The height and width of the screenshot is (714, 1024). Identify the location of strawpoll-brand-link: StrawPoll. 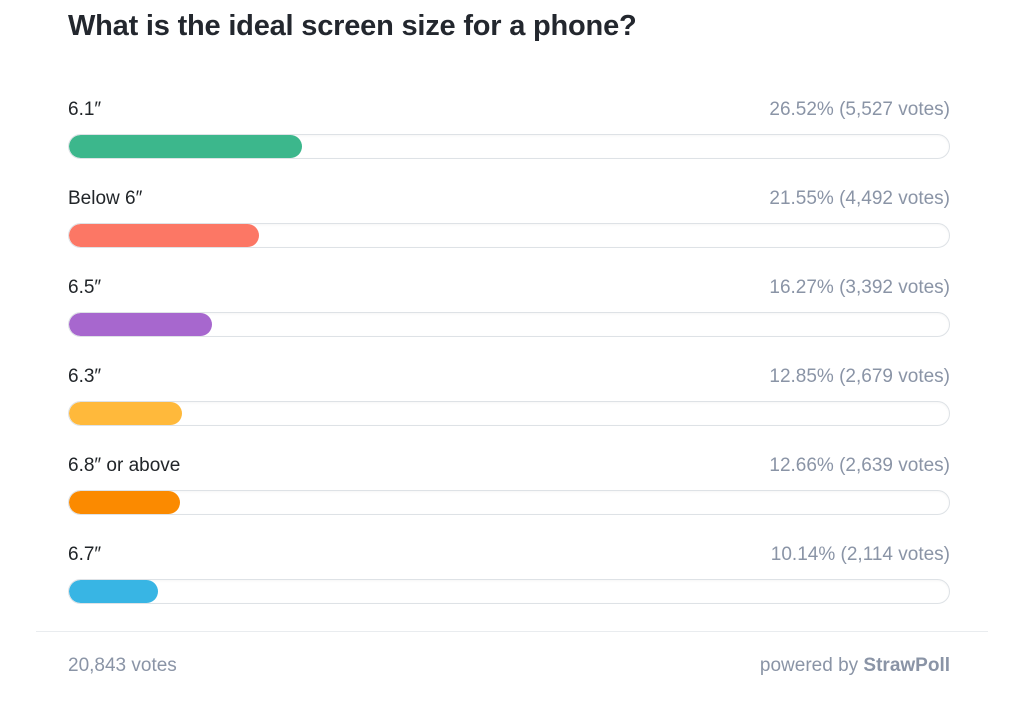
(906, 665).